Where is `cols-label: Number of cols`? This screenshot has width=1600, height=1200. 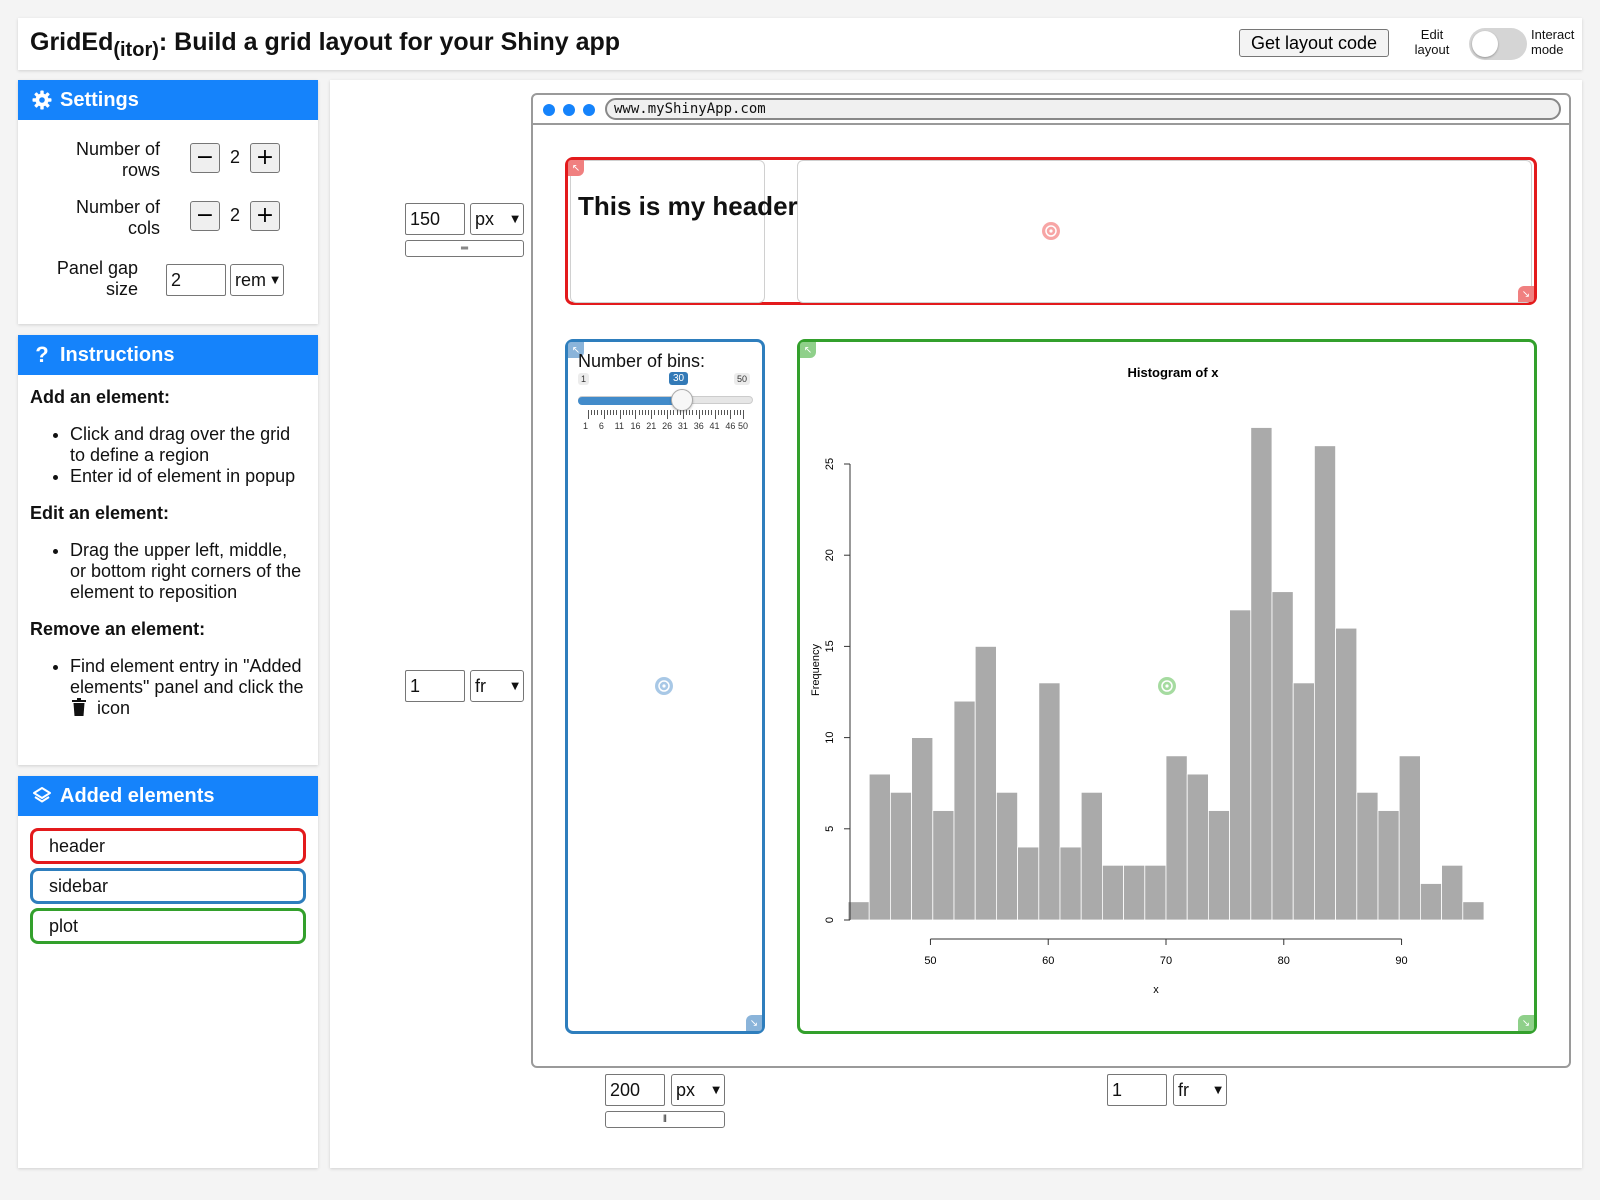 cols-label: Number of cols is located at coordinates (117, 217).